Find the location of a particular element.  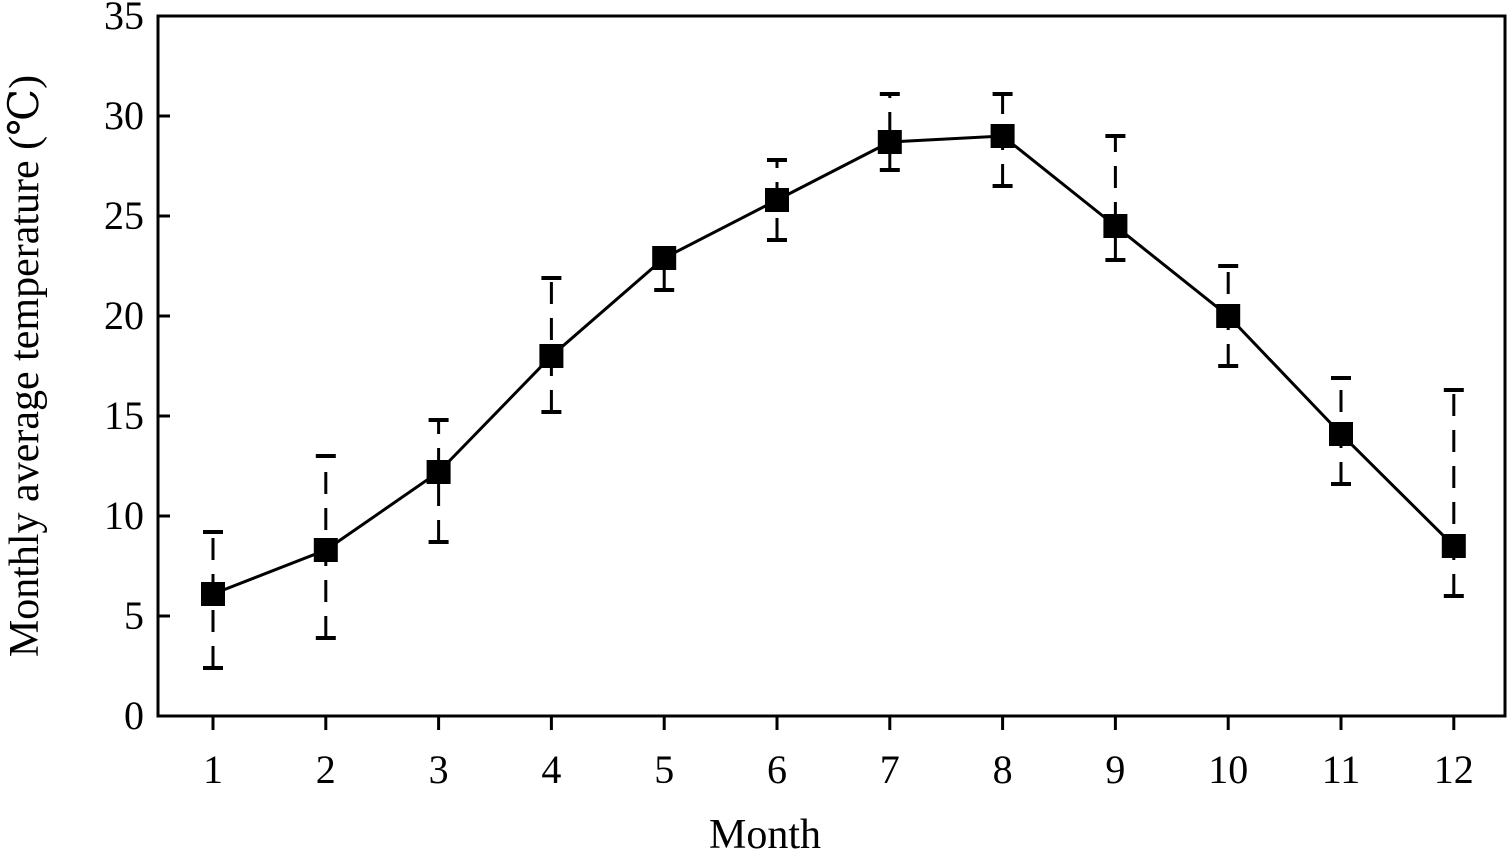

y-axis-title: Monthly average temperature (℃) is located at coordinates (25, 366).